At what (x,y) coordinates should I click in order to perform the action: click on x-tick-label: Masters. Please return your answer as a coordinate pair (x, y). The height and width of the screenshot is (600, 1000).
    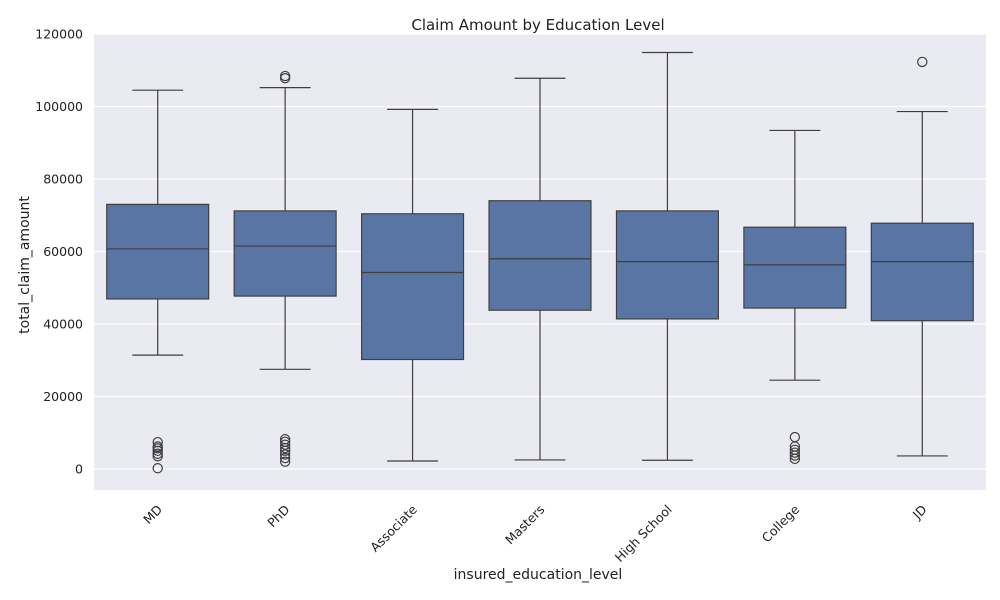
    Looking at the image, I should click on (524, 524).